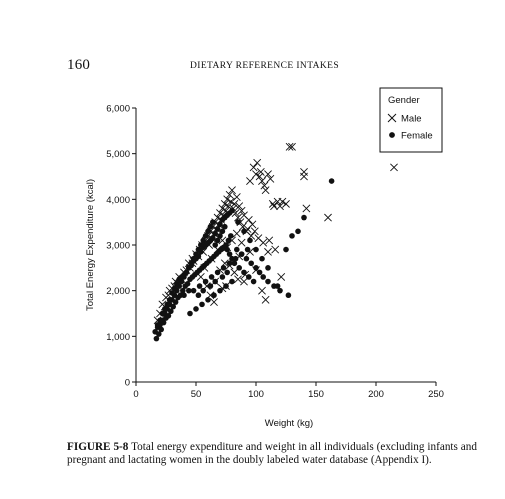 This screenshot has width=505, height=499. Describe the element at coordinates (118, 109) in the screenshot. I see `y-tick-label: 6,000` at that location.